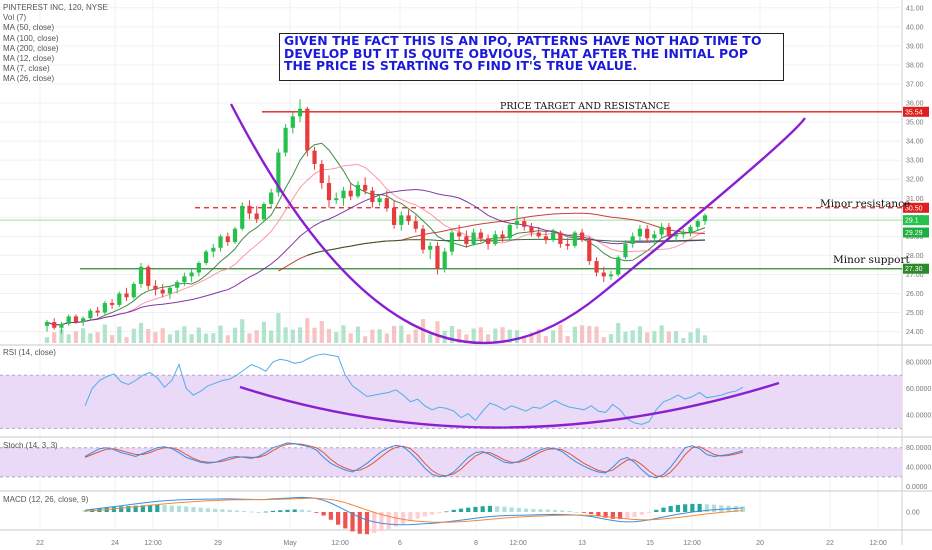  Describe the element at coordinates (918, 362) in the screenshot. I see `rsi-tick-label: 80.0000` at that location.